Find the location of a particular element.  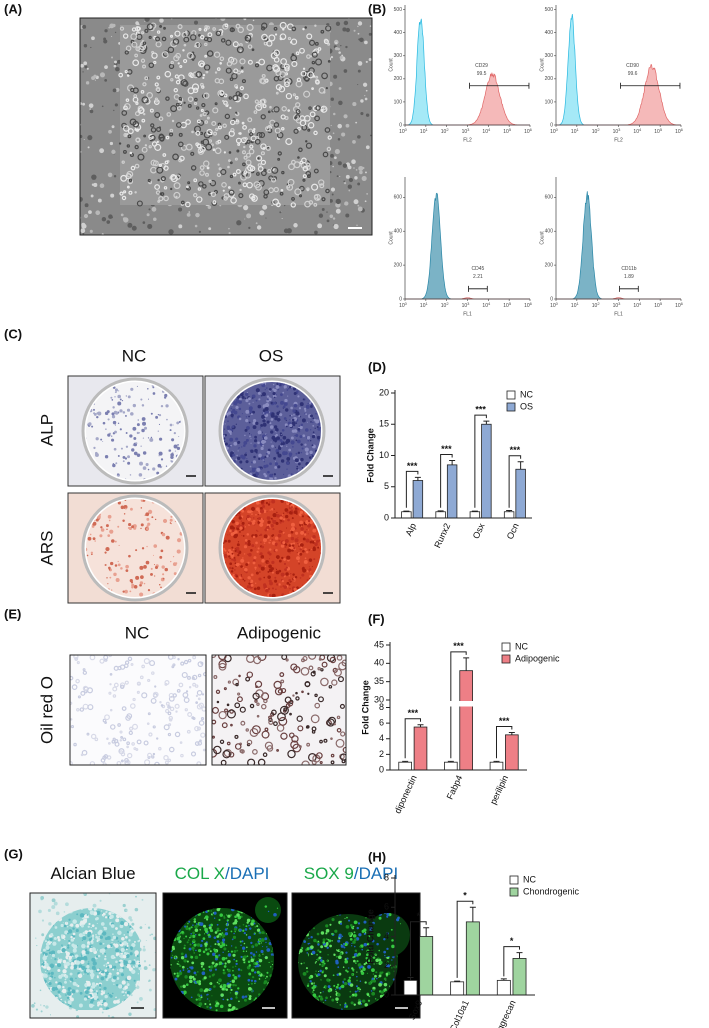

frame is located at coordinates (226, 126).